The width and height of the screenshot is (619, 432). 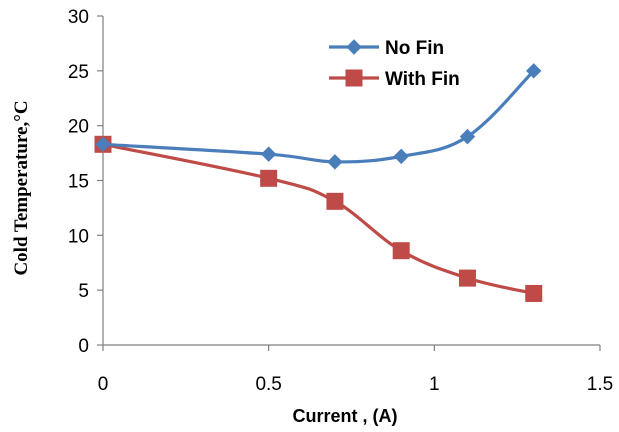 What do you see at coordinates (268, 384) in the screenshot?
I see `x-tick-label: 0.5` at bounding box center [268, 384].